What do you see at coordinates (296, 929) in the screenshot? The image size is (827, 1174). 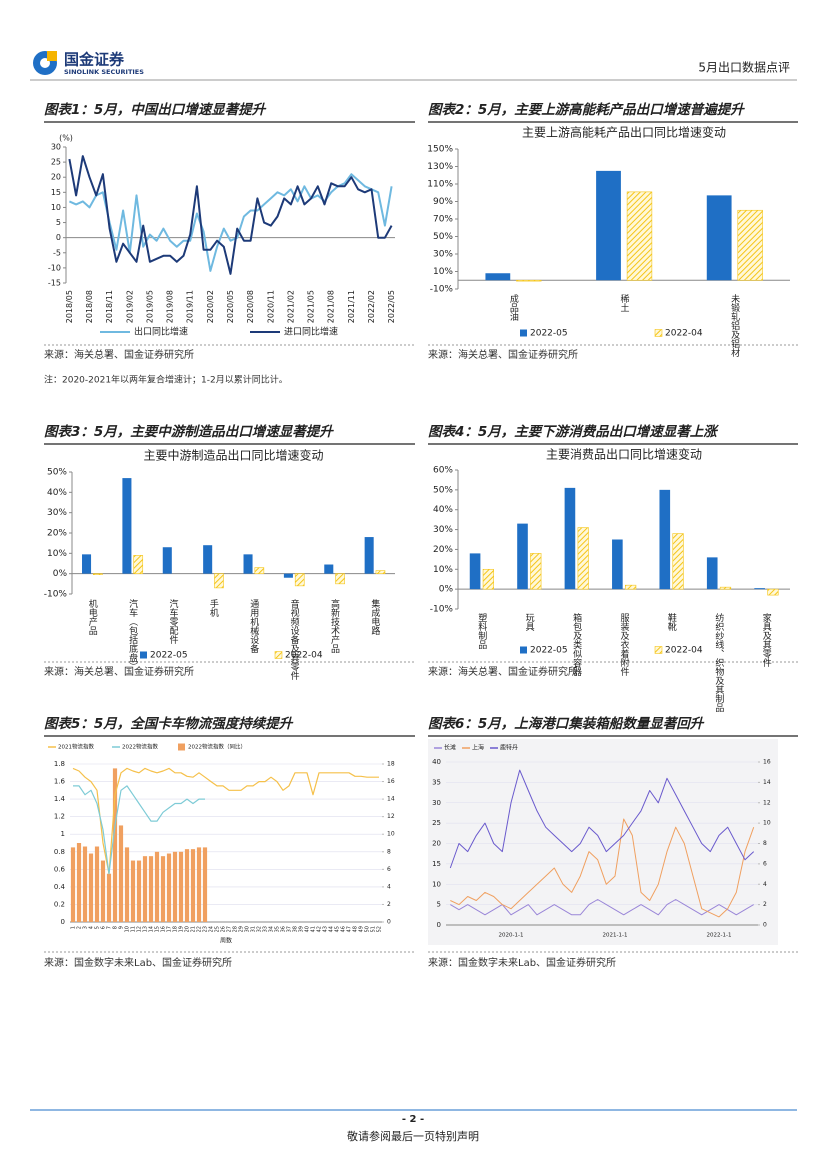 I see `x-tick-label: 38` at bounding box center [296, 929].